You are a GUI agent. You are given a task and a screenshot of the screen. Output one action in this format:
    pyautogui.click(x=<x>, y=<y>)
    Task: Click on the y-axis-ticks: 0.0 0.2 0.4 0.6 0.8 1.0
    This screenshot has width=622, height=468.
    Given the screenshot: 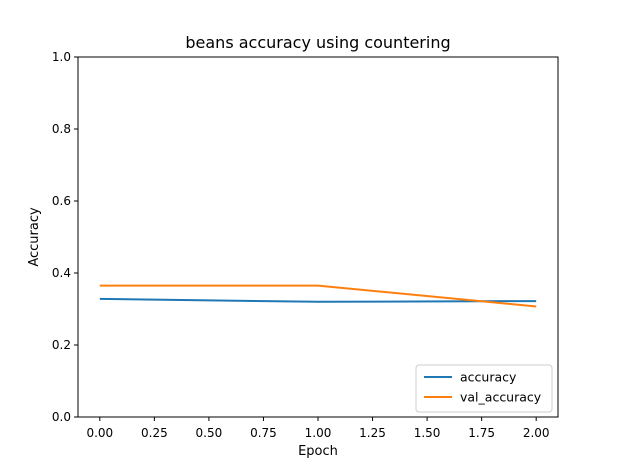 What is the action you would take?
    pyautogui.click(x=65, y=237)
    